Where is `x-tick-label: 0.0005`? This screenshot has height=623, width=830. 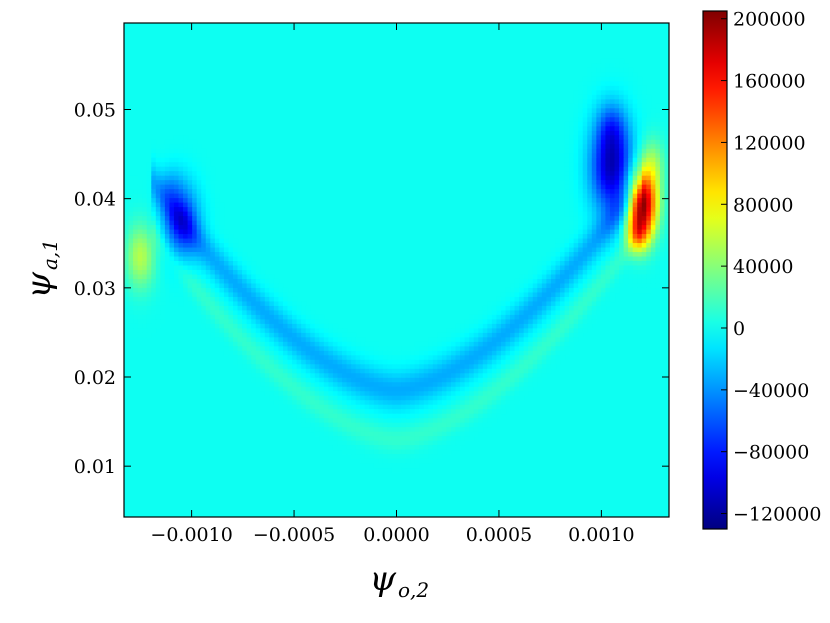
x-tick-label: 0.0005 is located at coordinates (499, 535).